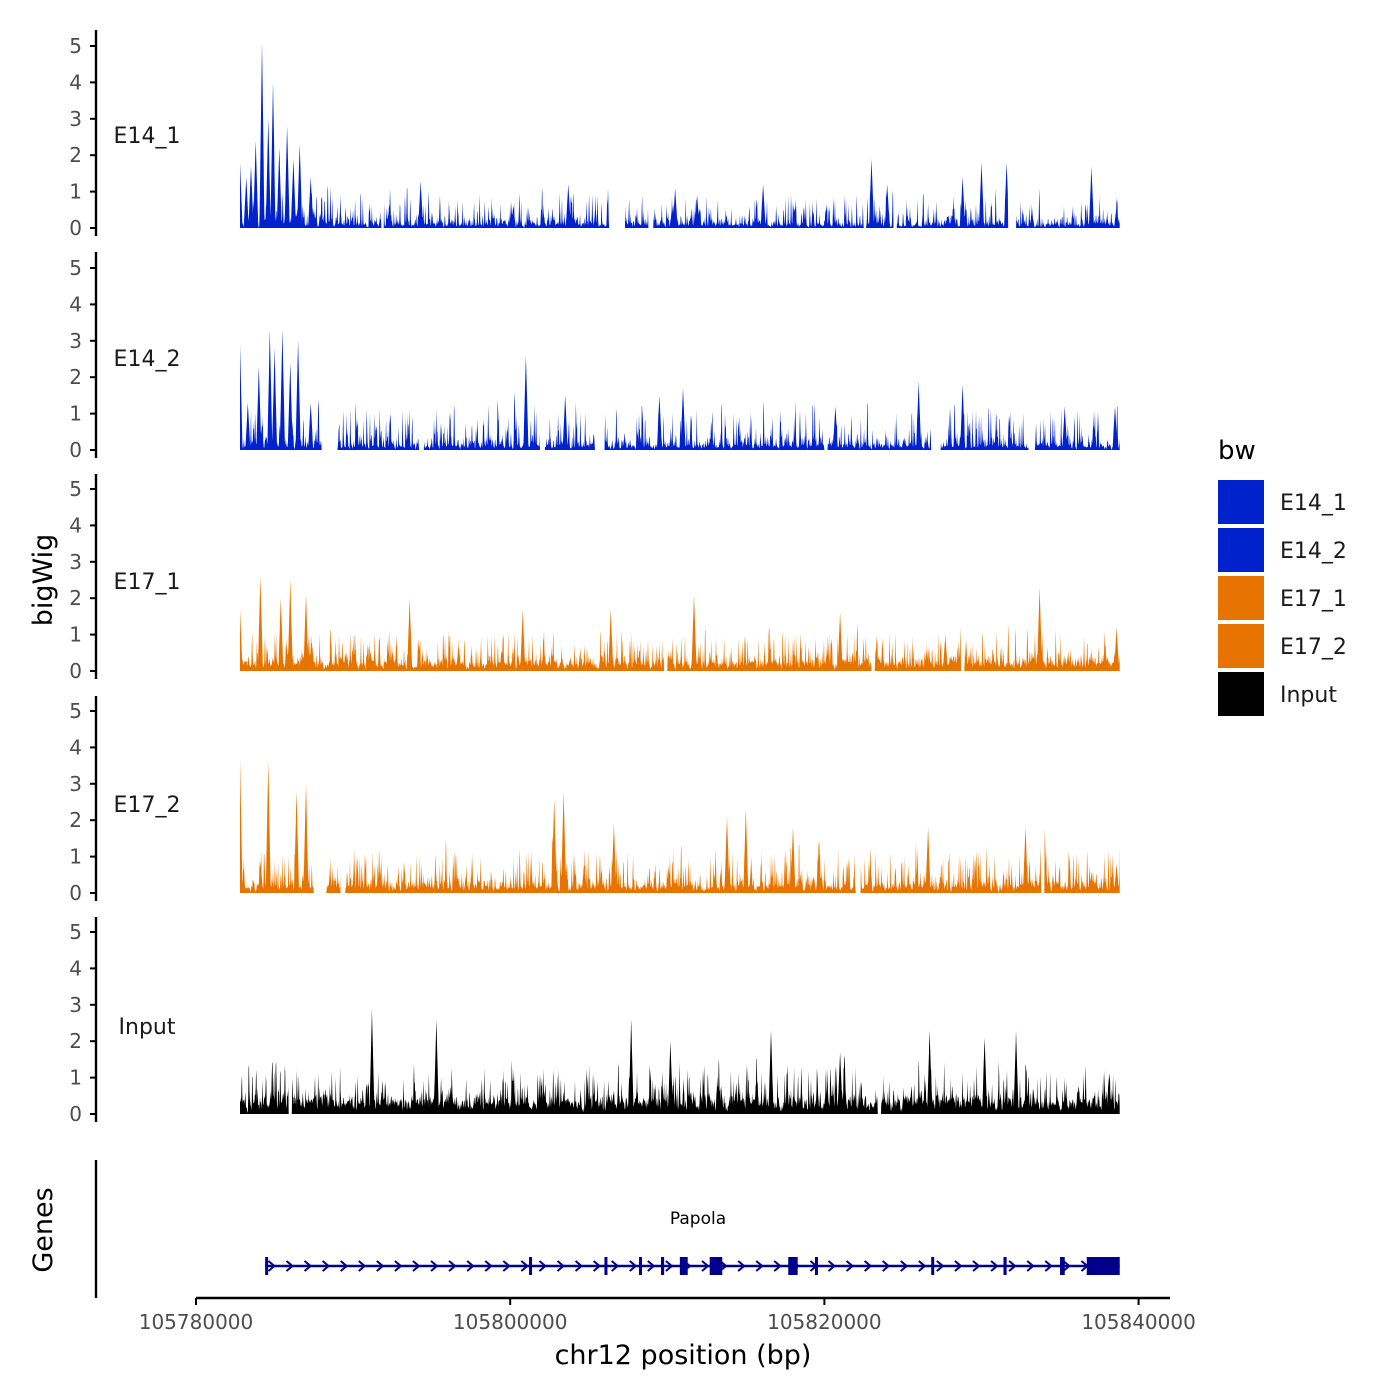 The image size is (1400, 1400). Describe the element at coordinates (1237, 451) in the screenshot. I see `legend-title: bw` at that location.